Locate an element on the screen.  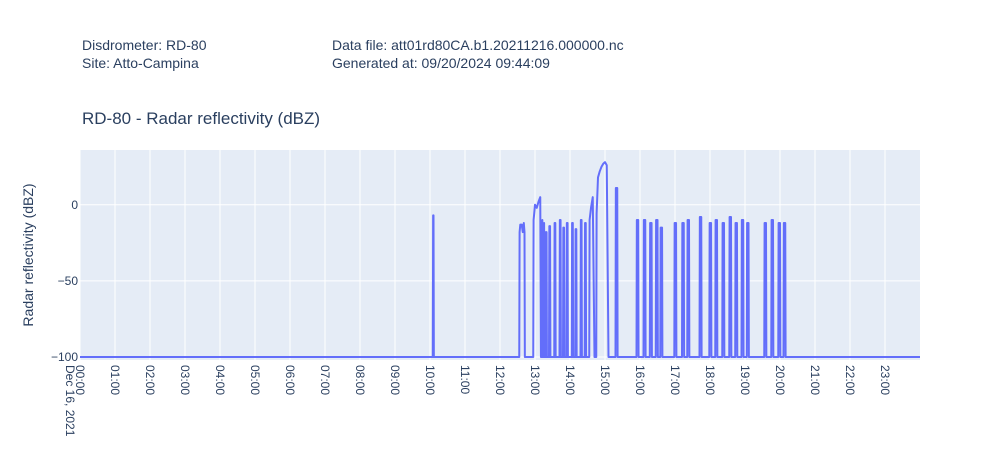
x-tick-label: 08:00 is located at coordinates (360, 380).